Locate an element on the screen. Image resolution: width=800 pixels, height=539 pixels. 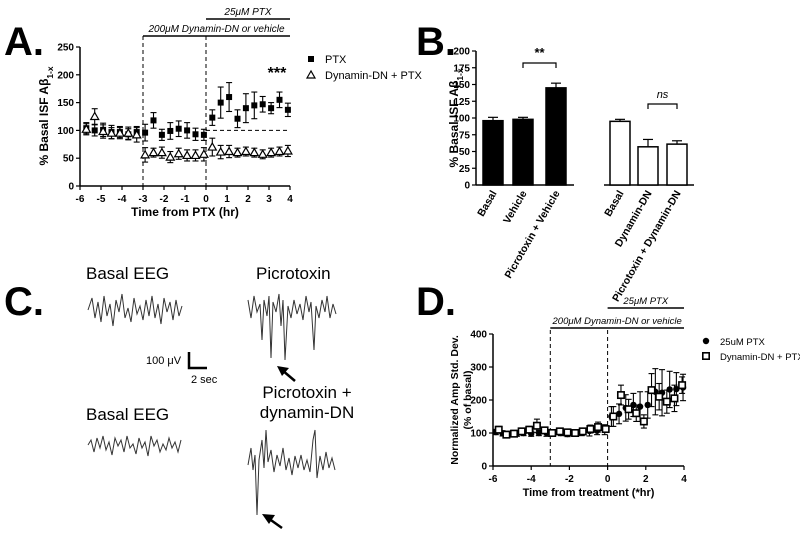
eeg-label-picrotoxin: Picrotoxin is located at coordinates (293, 273).